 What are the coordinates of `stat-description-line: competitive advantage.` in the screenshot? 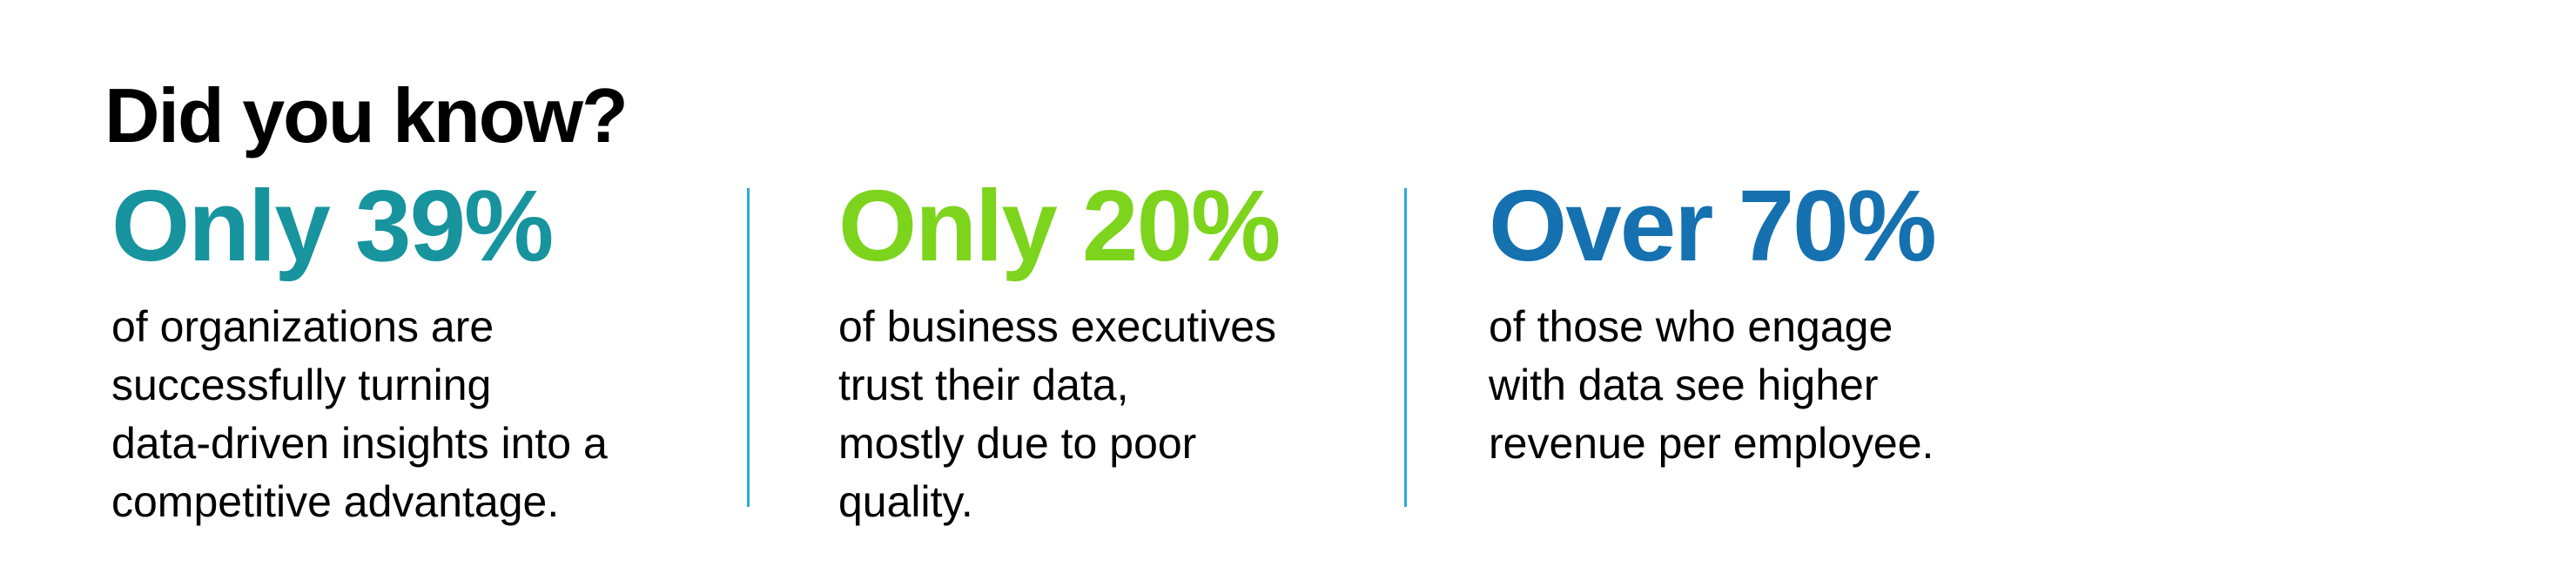 It's located at (335, 501).